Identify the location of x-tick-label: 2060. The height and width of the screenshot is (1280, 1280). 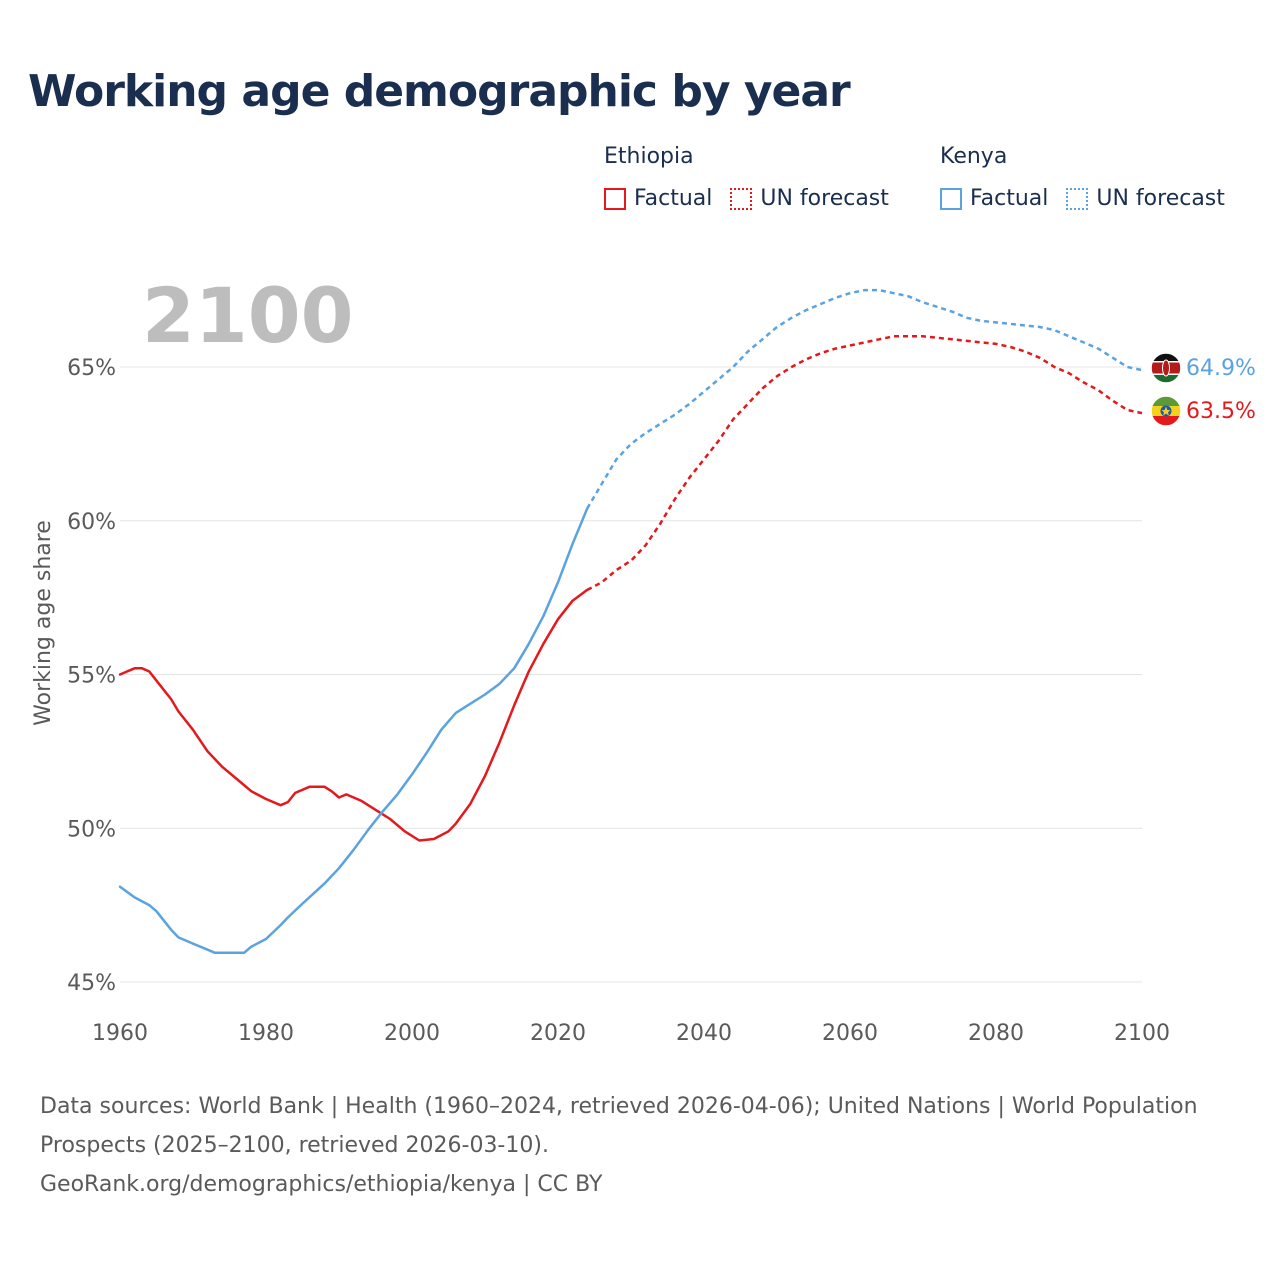
(850, 1033).